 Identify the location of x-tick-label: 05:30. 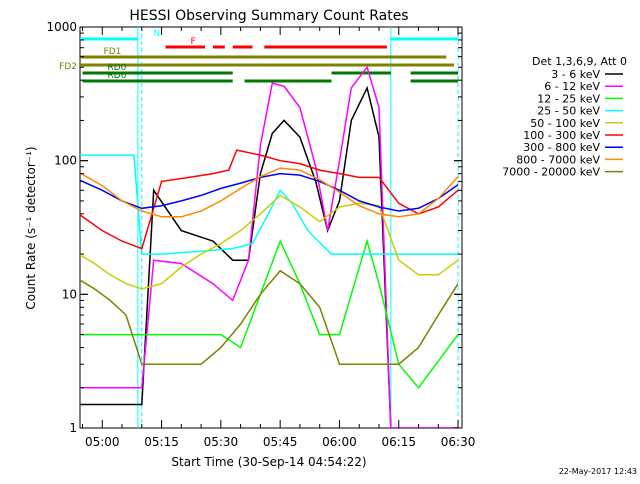
(221, 442).